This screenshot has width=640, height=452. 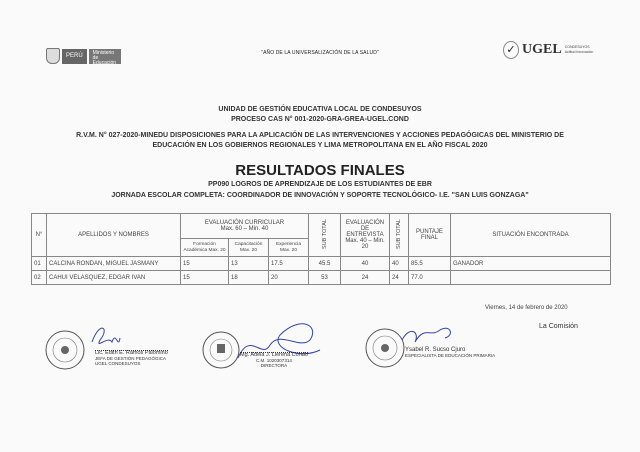 I want to click on header-subtotal2: SUB TOTAL, so click(x=399, y=235).